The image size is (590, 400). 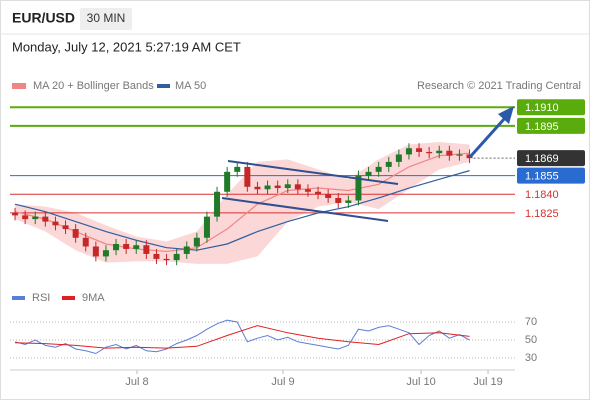 I want to click on level-label: 1.1840, so click(x=542, y=195).